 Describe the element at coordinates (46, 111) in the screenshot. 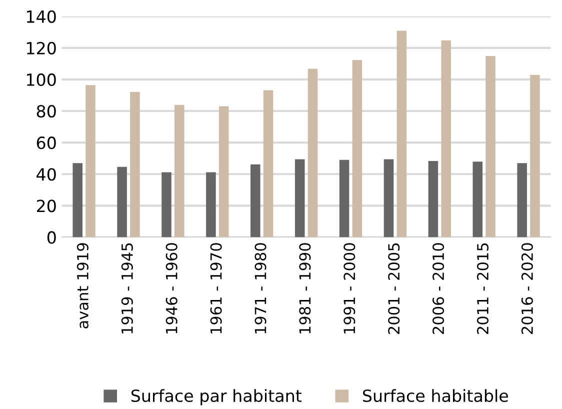

I see `y-tick-label: 80` at that location.